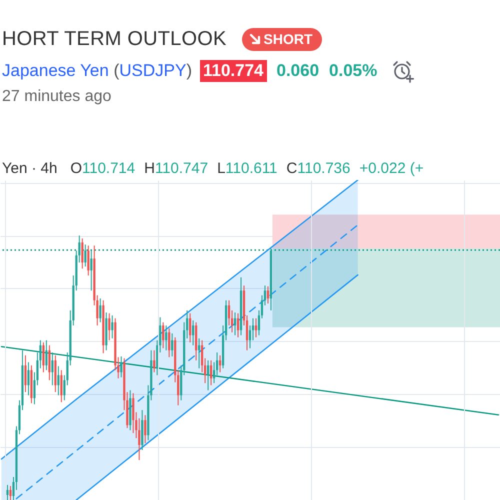 This screenshot has width=500, height=500. I want to click on text: SHORT, so click(288, 39).